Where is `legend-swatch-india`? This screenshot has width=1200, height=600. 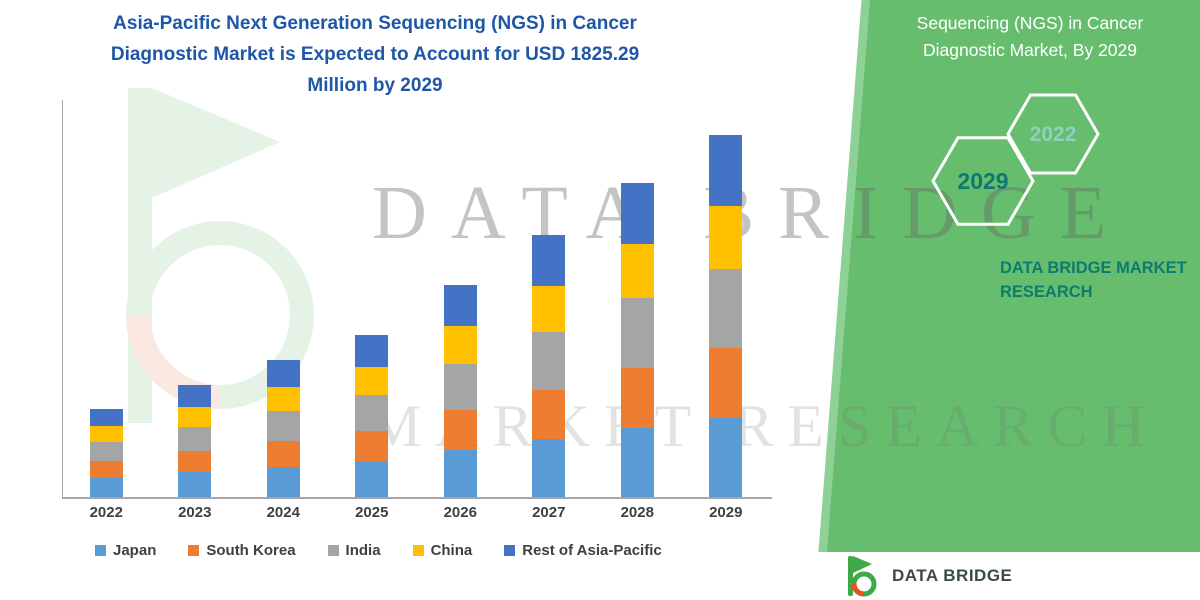 legend-swatch-india is located at coordinates (333, 550).